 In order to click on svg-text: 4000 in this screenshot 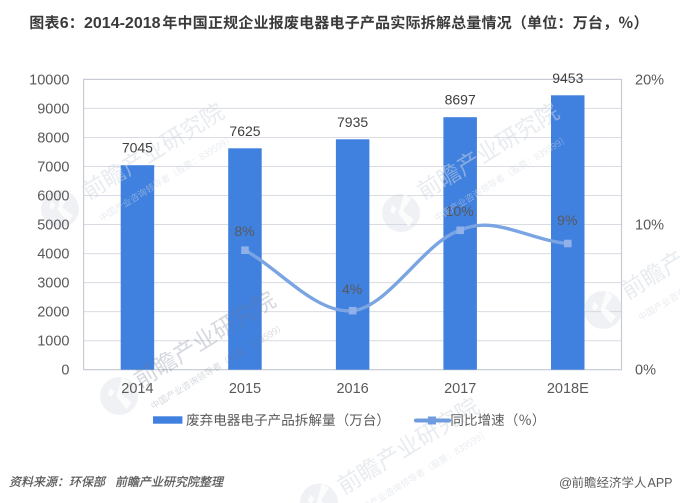, I will do `click(53, 255)`.